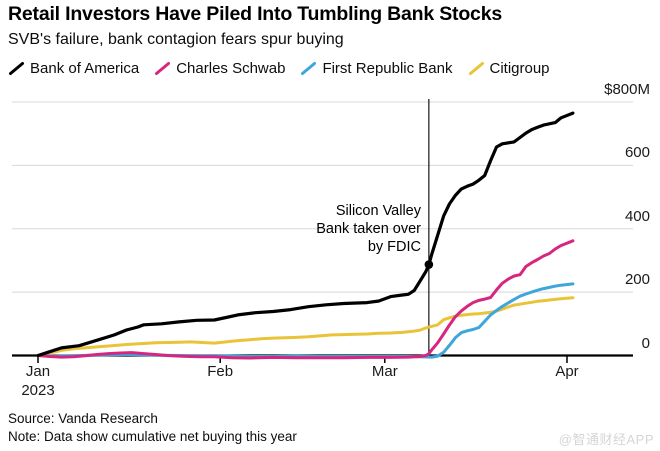 The image size is (660, 451). I want to click on legend-item-citigroup: Citigroup, so click(509, 68).